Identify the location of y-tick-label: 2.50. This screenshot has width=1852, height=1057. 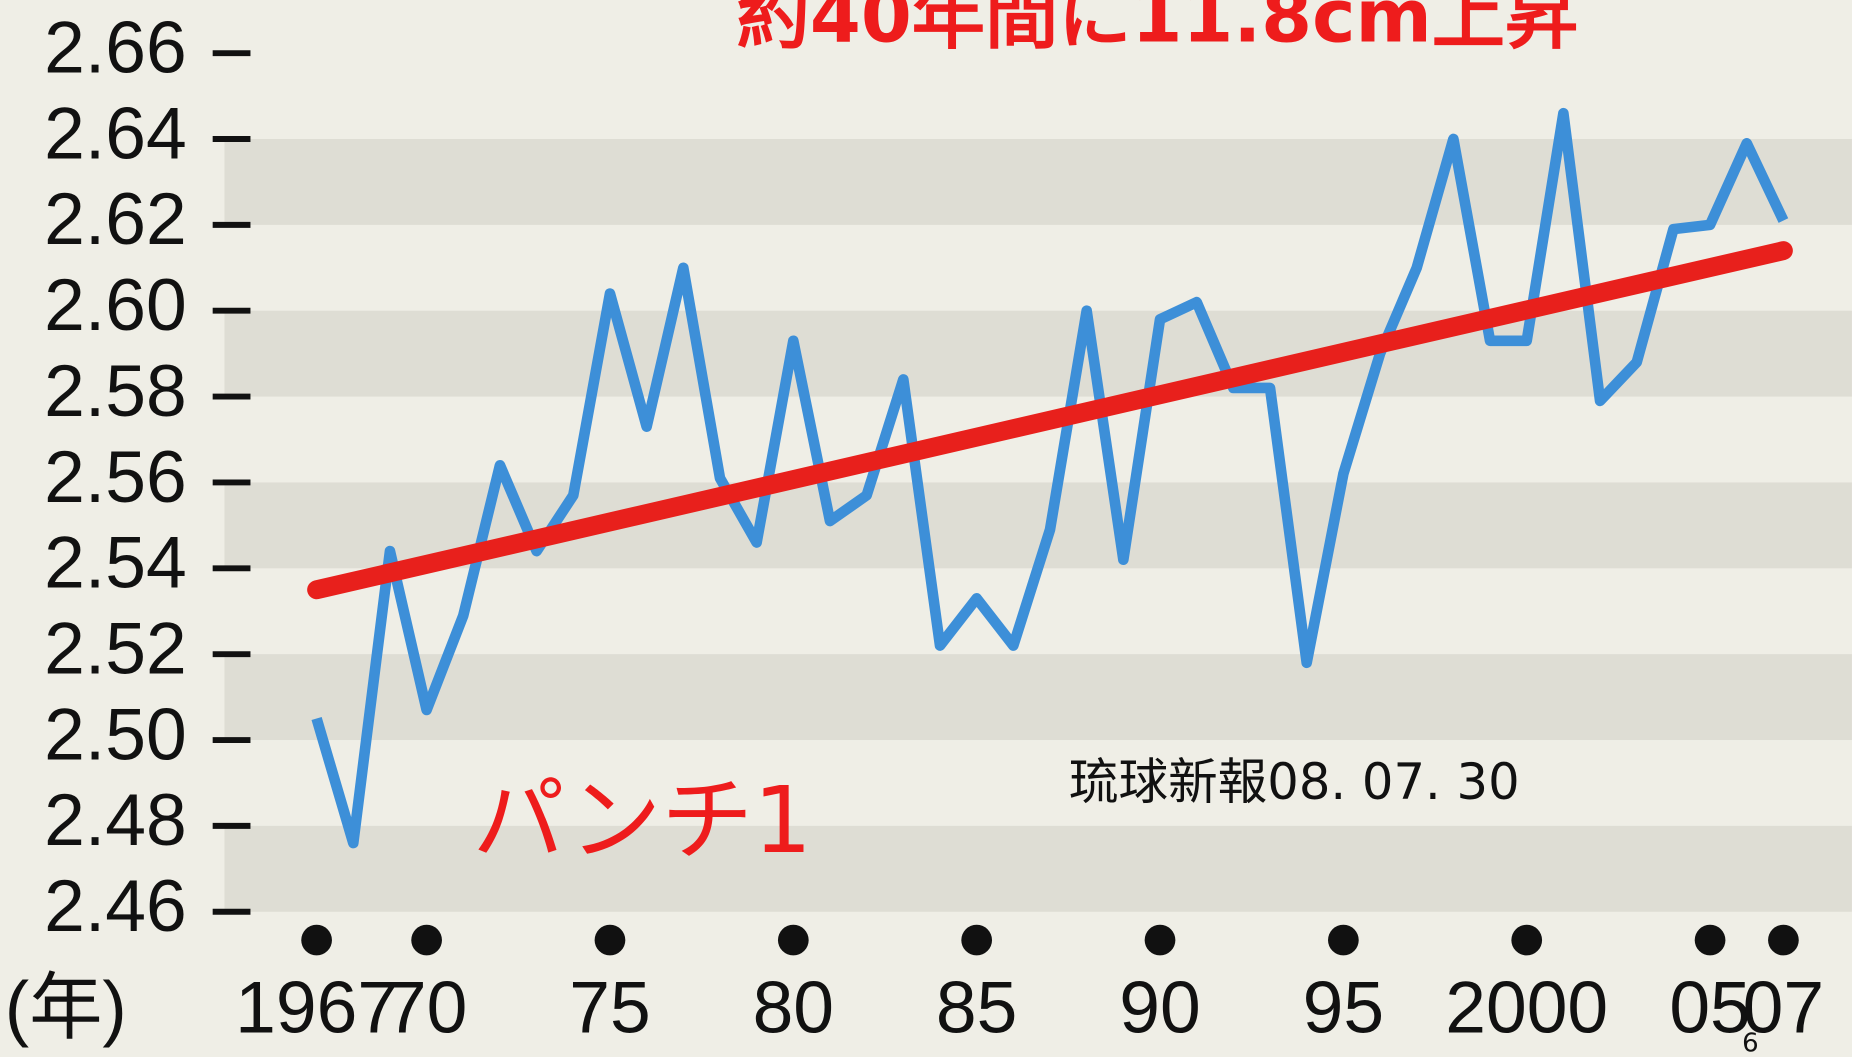
(115, 734).